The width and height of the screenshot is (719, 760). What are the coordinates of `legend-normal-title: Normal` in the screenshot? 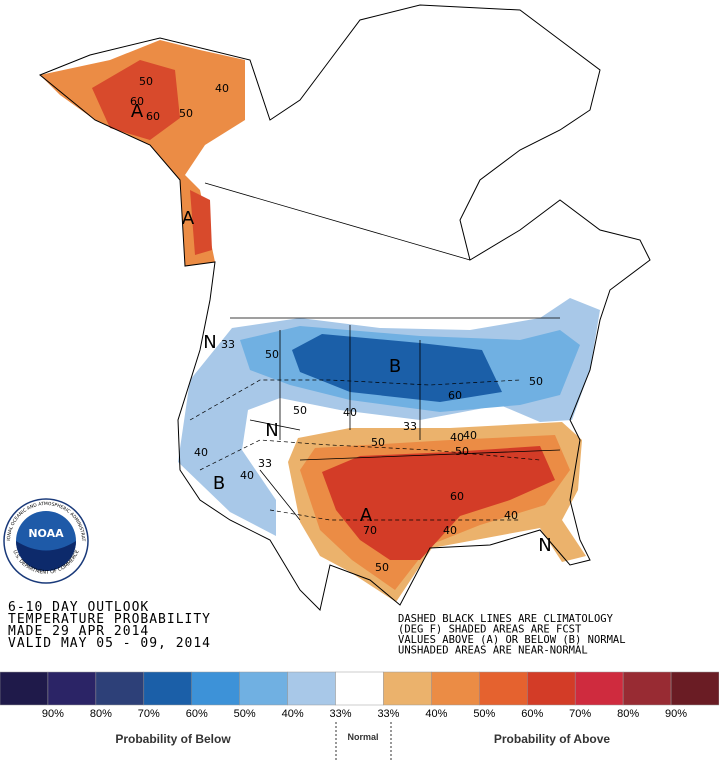 It's located at (362, 737).